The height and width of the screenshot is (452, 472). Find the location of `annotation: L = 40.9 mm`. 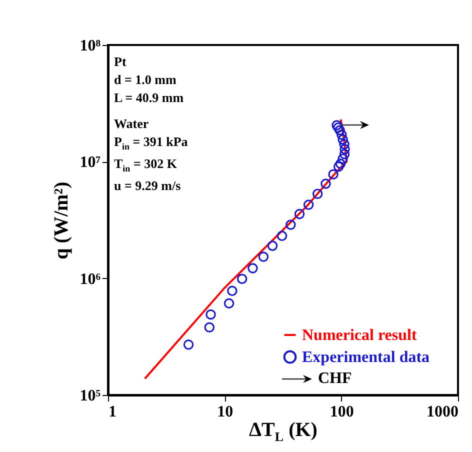

annotation: L = 40.9 mm is located at coordinates (149, 97).